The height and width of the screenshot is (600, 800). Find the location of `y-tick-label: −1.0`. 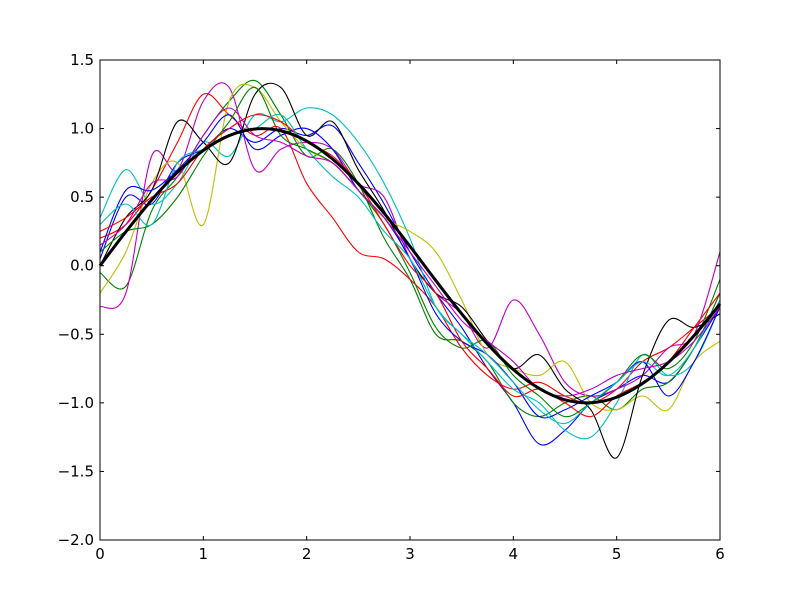

y-tick-label: −1.0 is located at coordinates (76, 403).